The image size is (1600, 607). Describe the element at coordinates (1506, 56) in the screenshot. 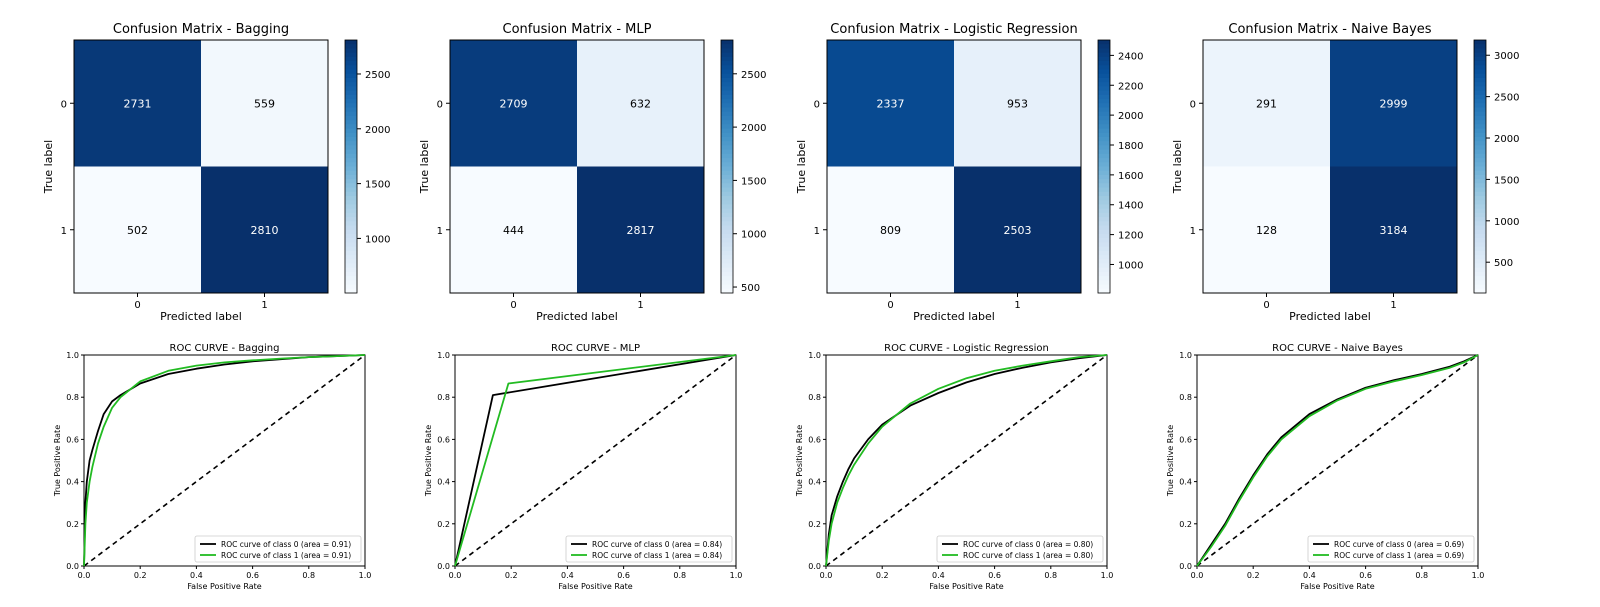

I see `colorbar-tick-label: 3000` at that location.